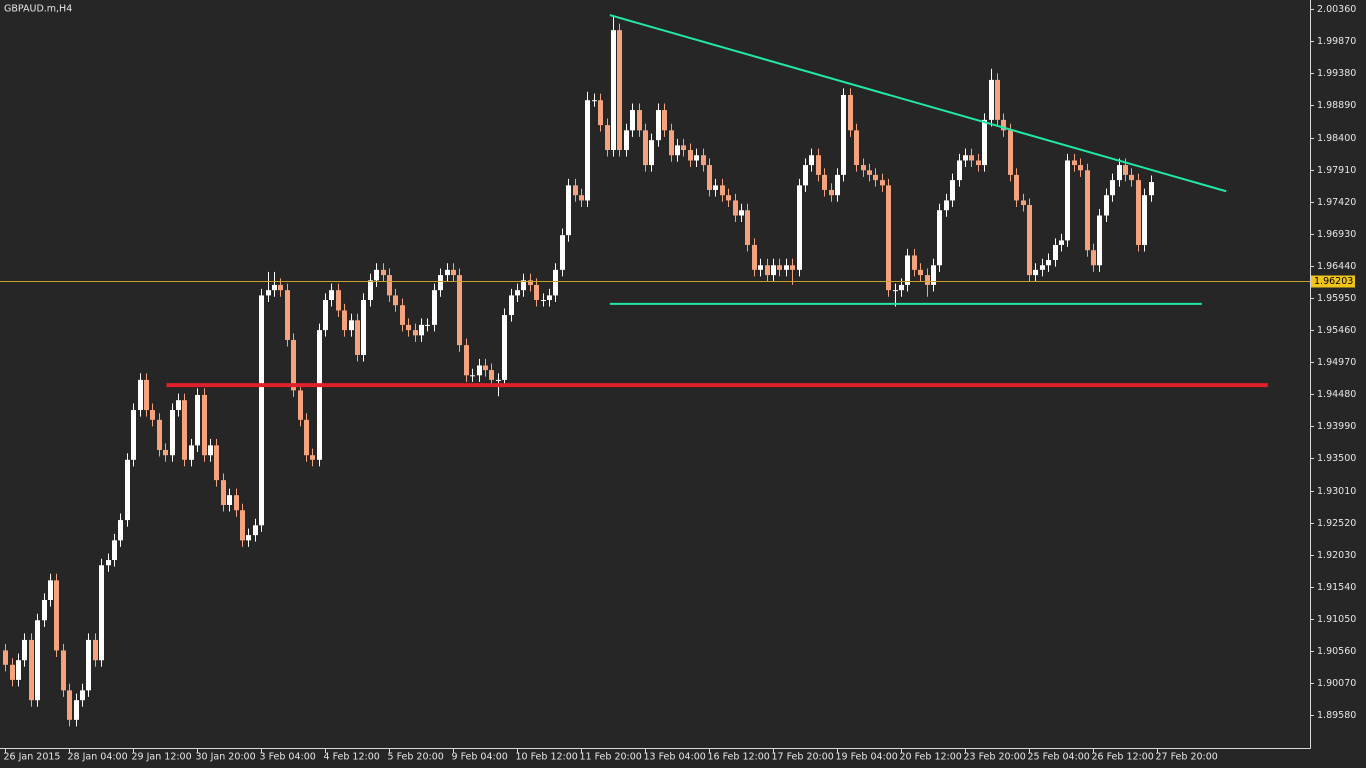 This screenshot has width=1366, height=768. What do you see at coordinates (1336, 105) in the screenshot?
I see `y-tick-label: 1.98890` at bounding box center [1336, 105].